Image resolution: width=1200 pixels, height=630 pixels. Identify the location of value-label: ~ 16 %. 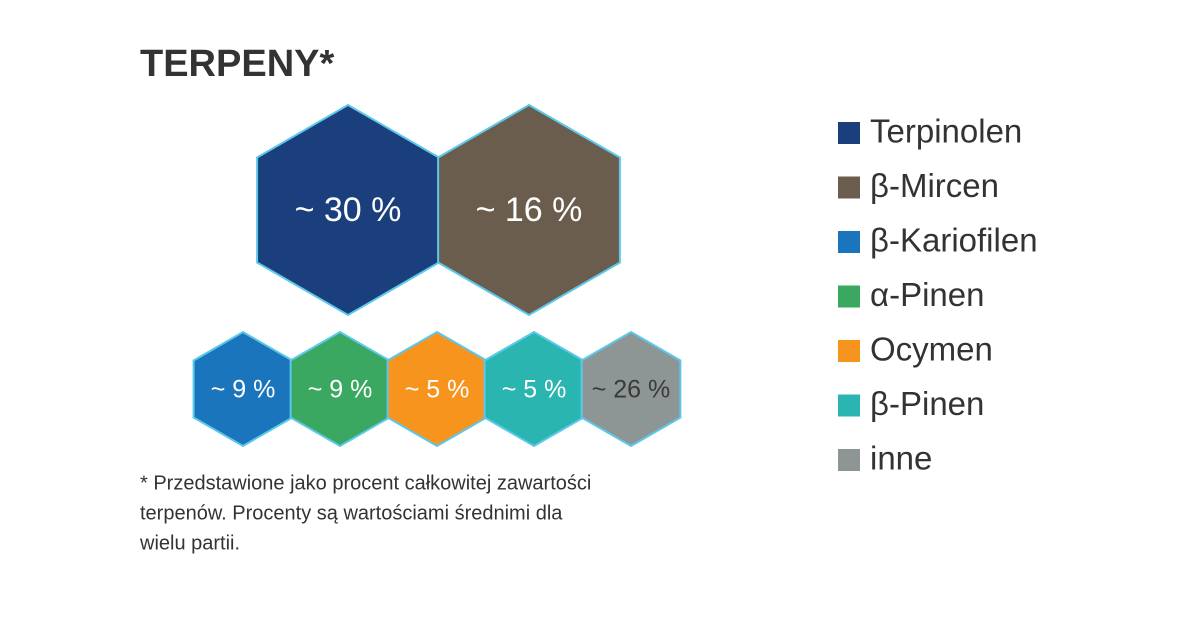
(529, 210).